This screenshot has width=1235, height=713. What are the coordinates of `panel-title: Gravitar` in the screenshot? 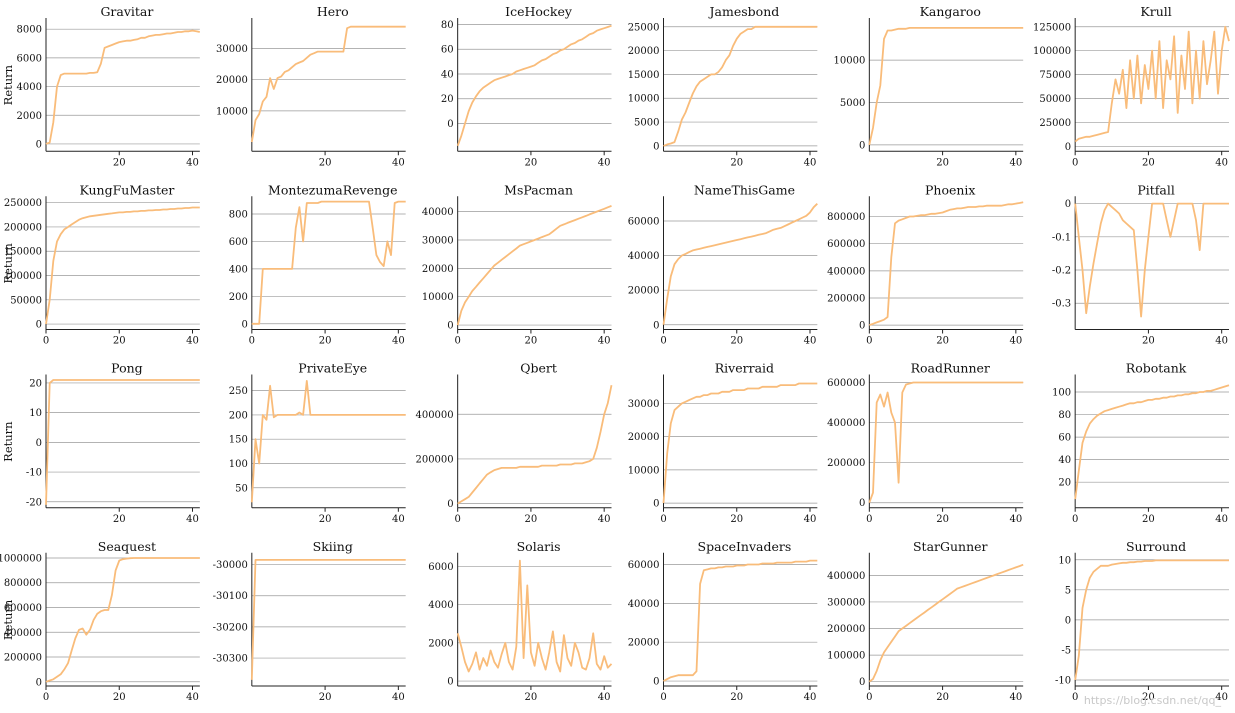 It's located at (126, 11).